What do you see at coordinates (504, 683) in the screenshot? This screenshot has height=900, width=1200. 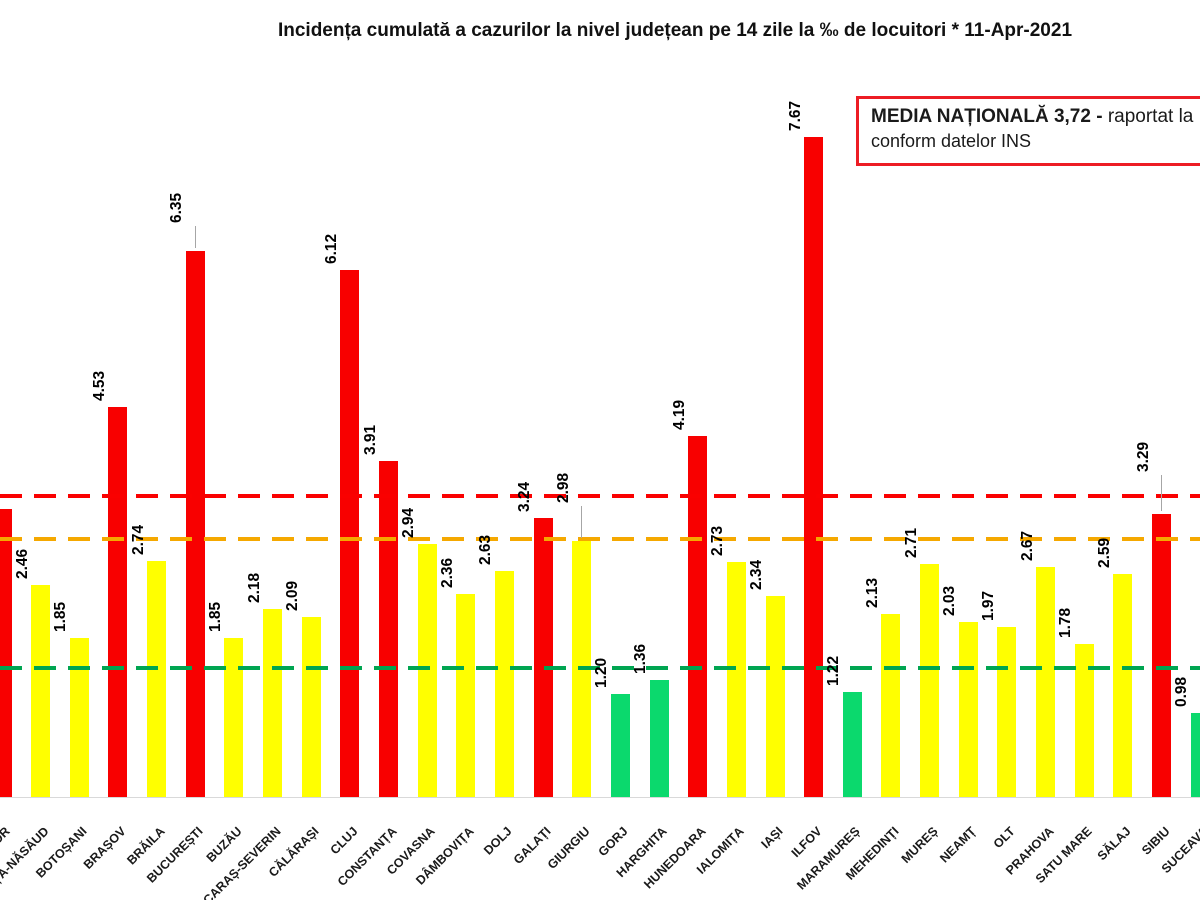 I see `bar-dolj` at bounding box center [504, 683].